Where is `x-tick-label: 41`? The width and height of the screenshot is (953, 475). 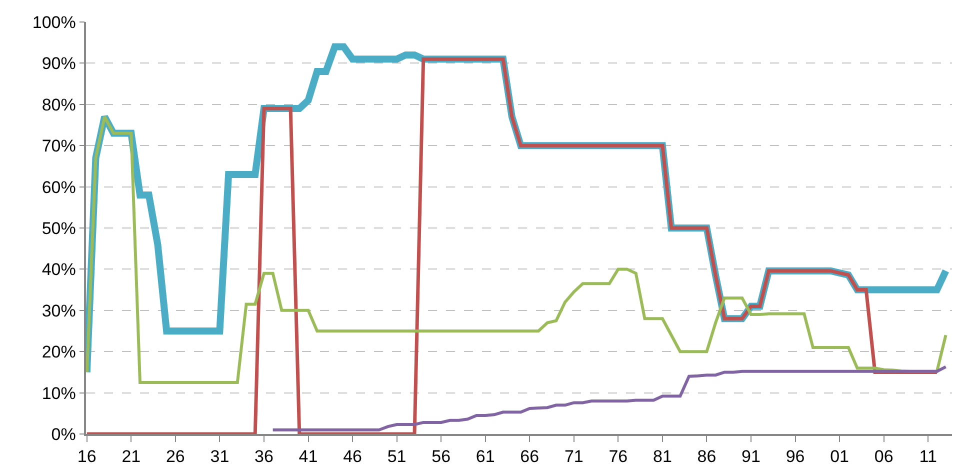
x-tick-label: 41 is located at coordinates (308, 456).